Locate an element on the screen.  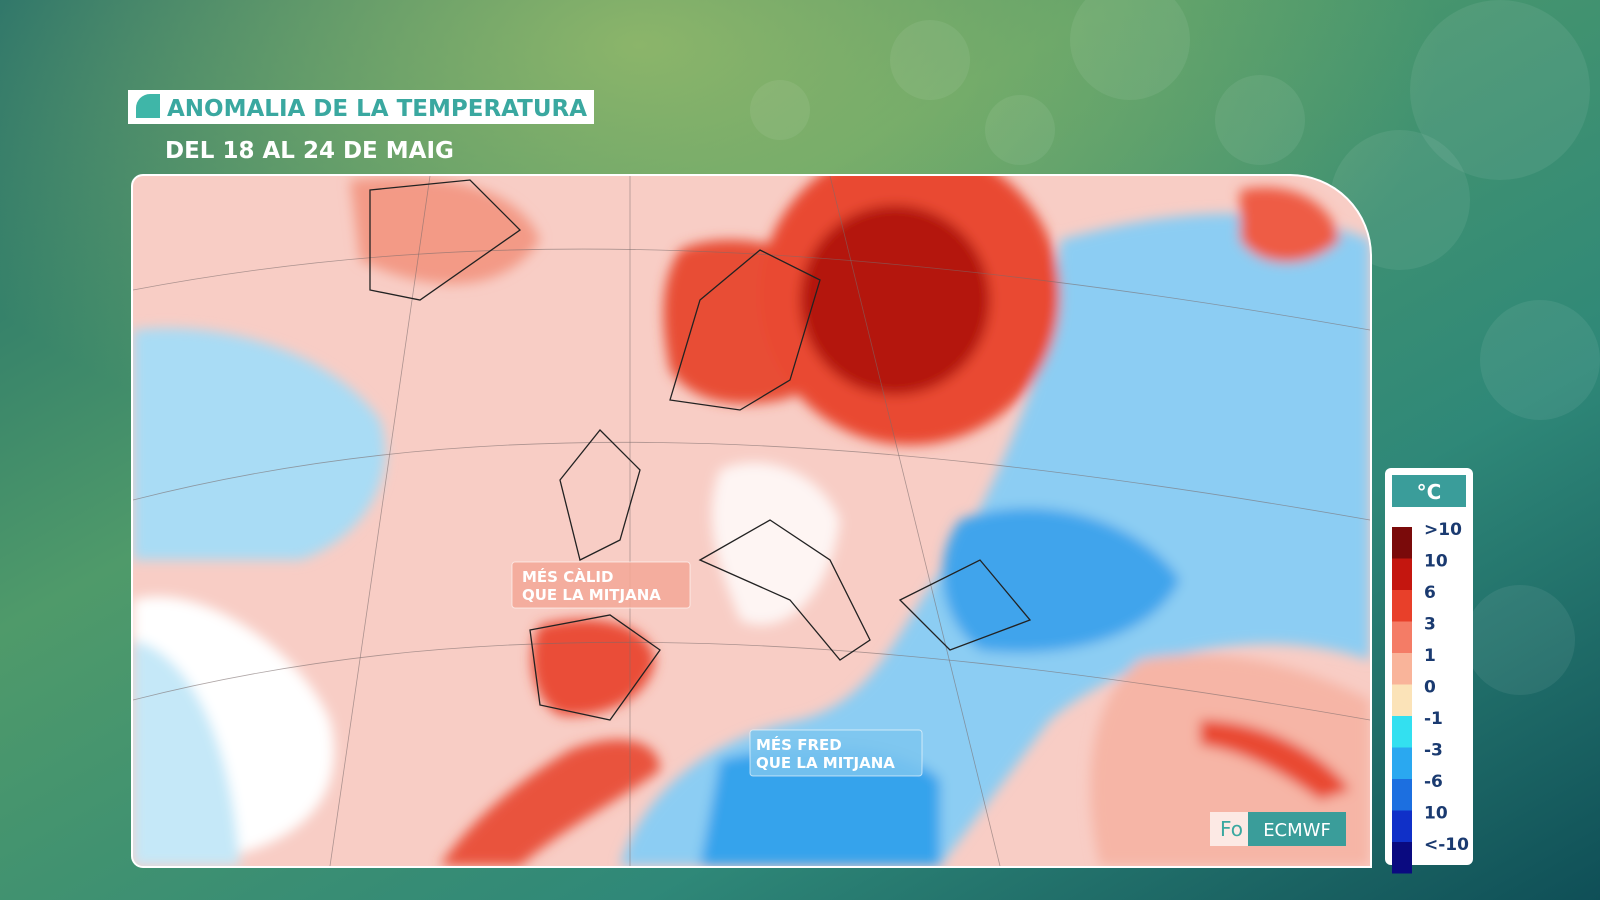
source-prefix-box is located at coordinates (1229, 829).